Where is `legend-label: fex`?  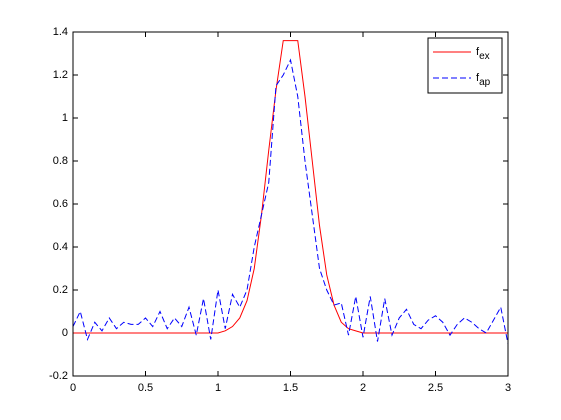
legend-label: fex is located at coordinates (483, 54).